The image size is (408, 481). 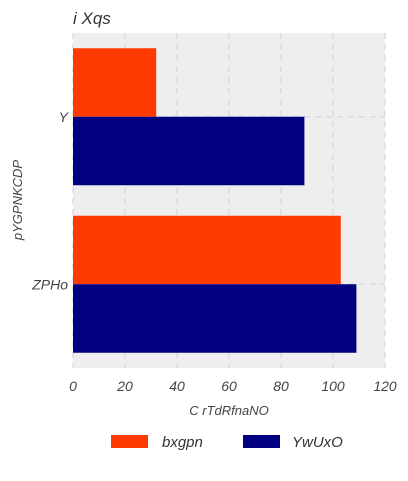 What do you see at coordinates (227, 442) in the screenshot?
I see `legend: bxgpn YwUxO` at bounding box center [227, 442].